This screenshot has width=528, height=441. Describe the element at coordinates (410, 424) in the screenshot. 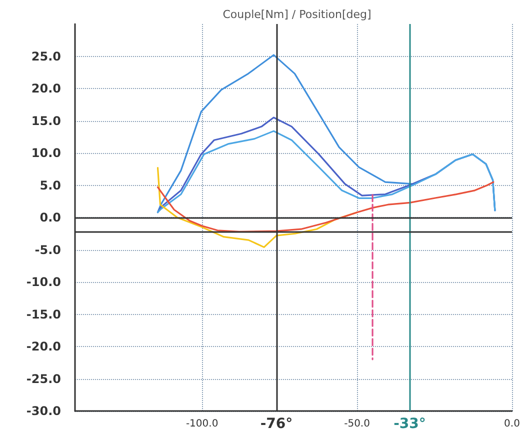

I see `ref-line-label: -33°` at that location.